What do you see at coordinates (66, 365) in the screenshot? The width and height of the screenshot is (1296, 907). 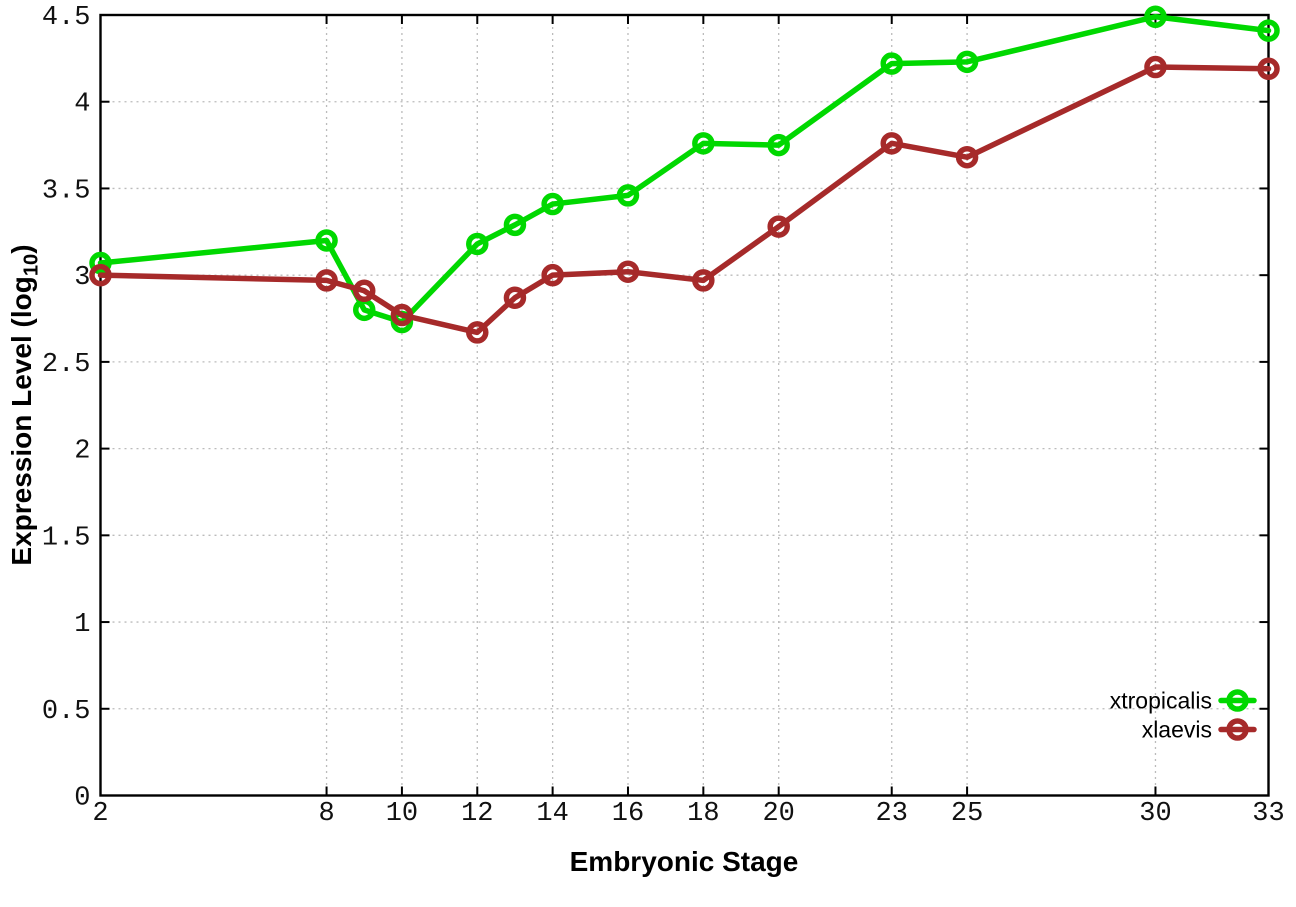 I see `y-tick-label: 2.5` at bounding box center [66, 365].